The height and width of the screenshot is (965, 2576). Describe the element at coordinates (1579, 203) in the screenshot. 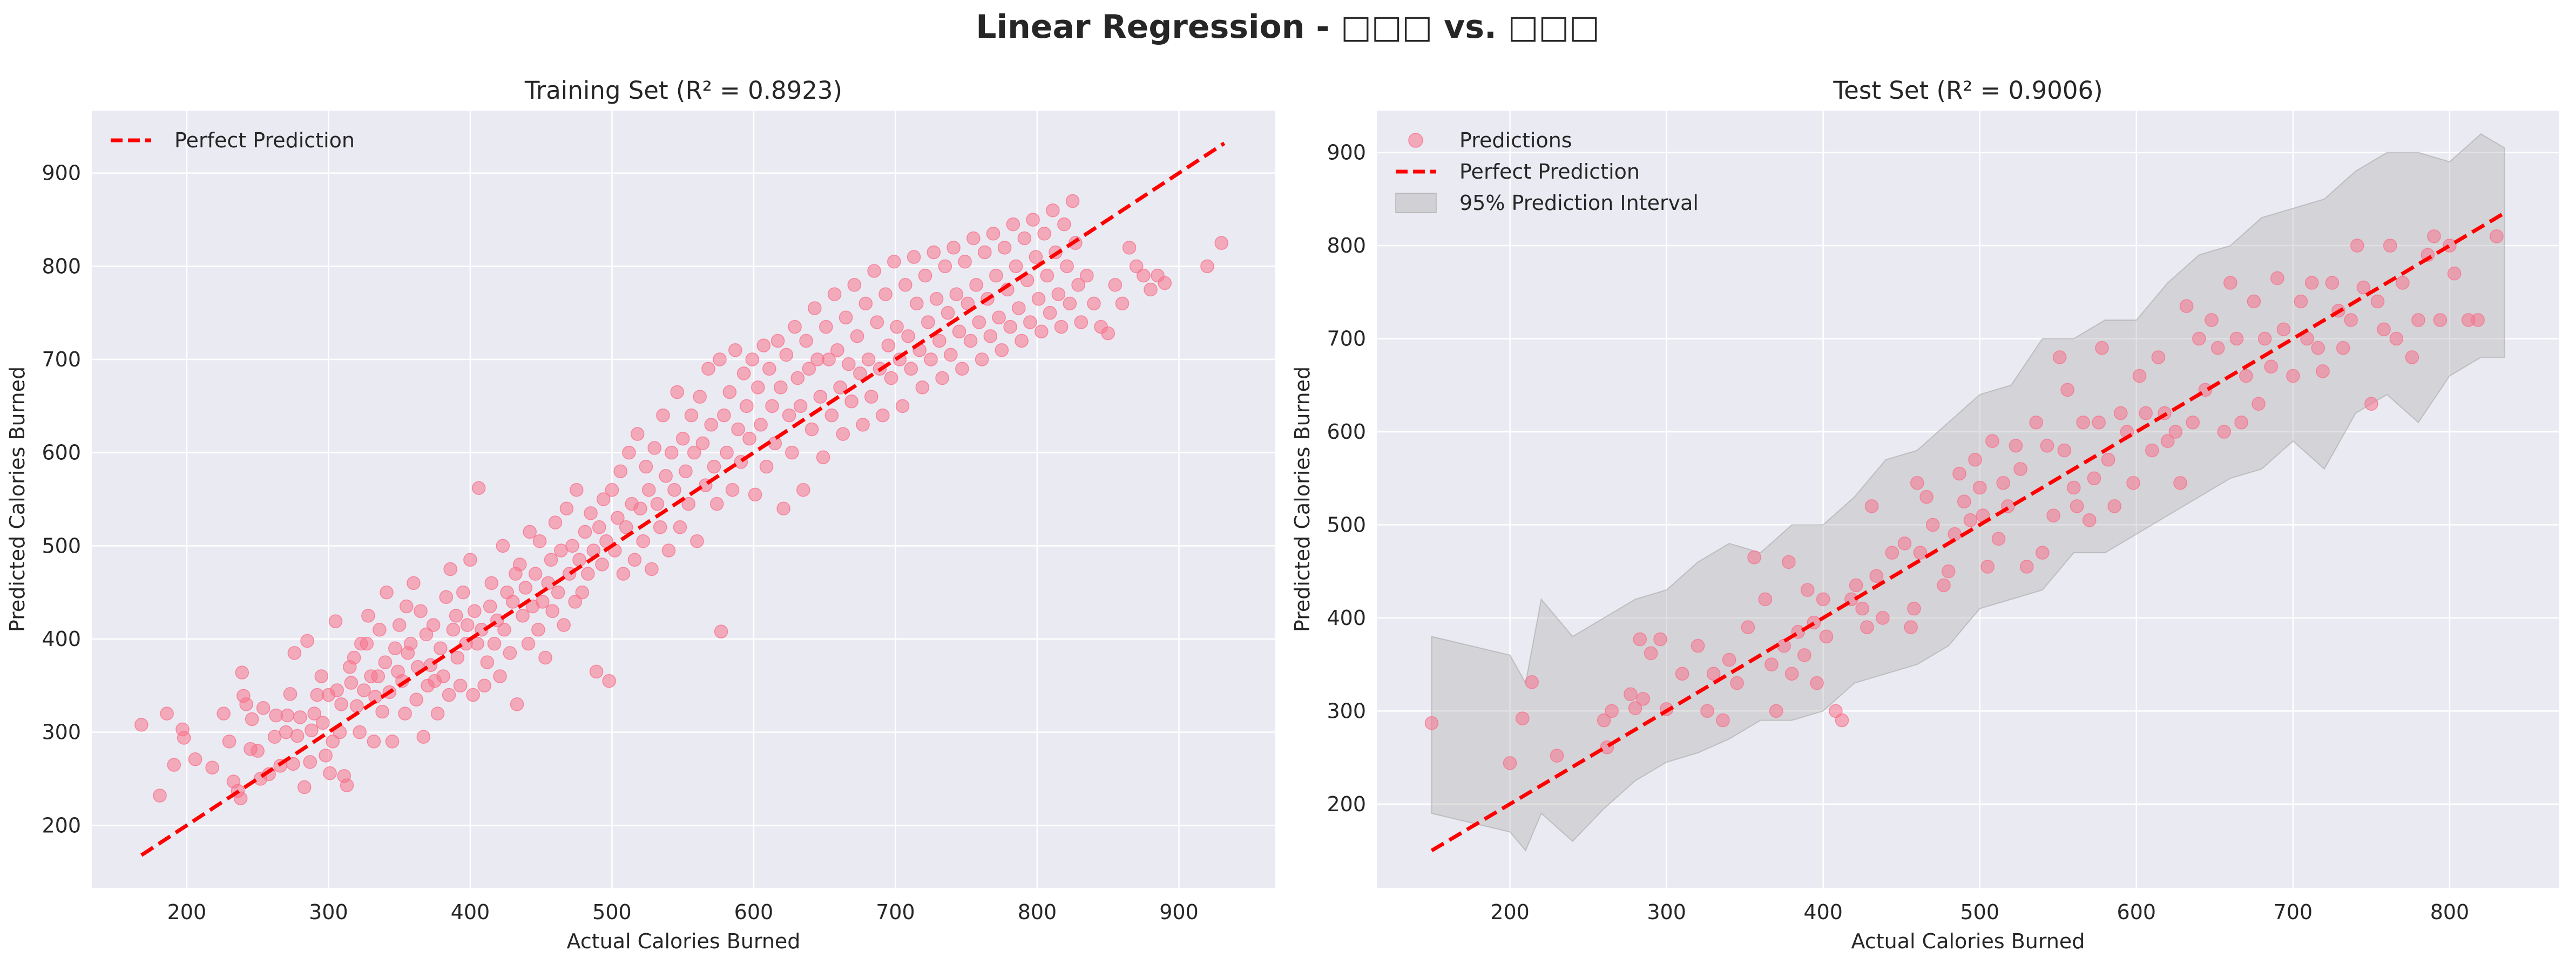

I see `legend-label: 95% Prediction Interval` at that location.